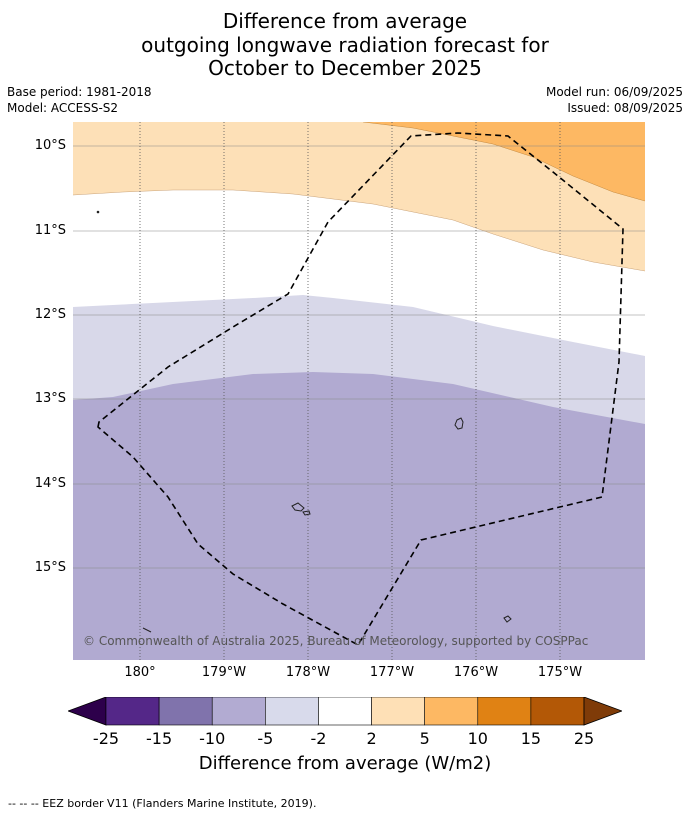 This screenshot has width=690, height=816. Describe the element at coordinates (507, 619) in the screenshot. I see `island-small-se` at that location.